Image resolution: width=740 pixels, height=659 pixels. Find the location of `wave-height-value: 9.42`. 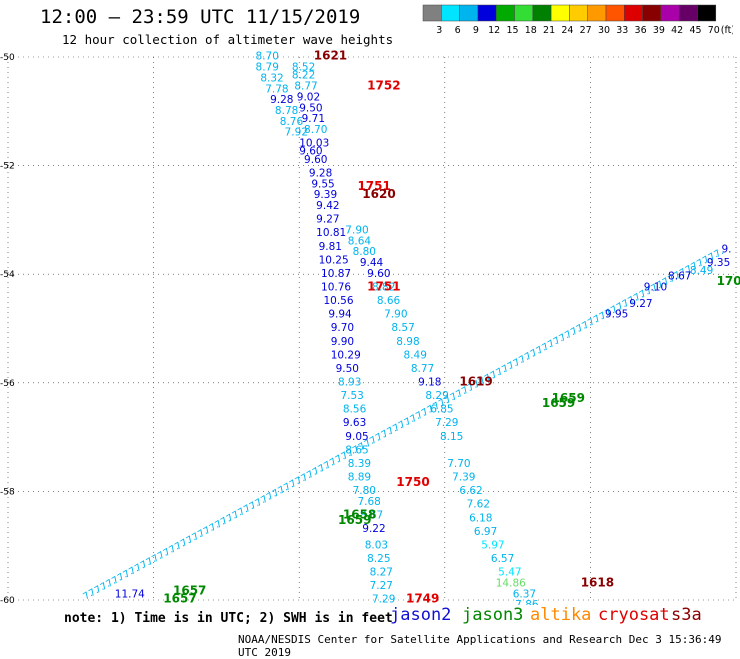

wave-height-value: 9.42 is located at coordinates (327, 206).